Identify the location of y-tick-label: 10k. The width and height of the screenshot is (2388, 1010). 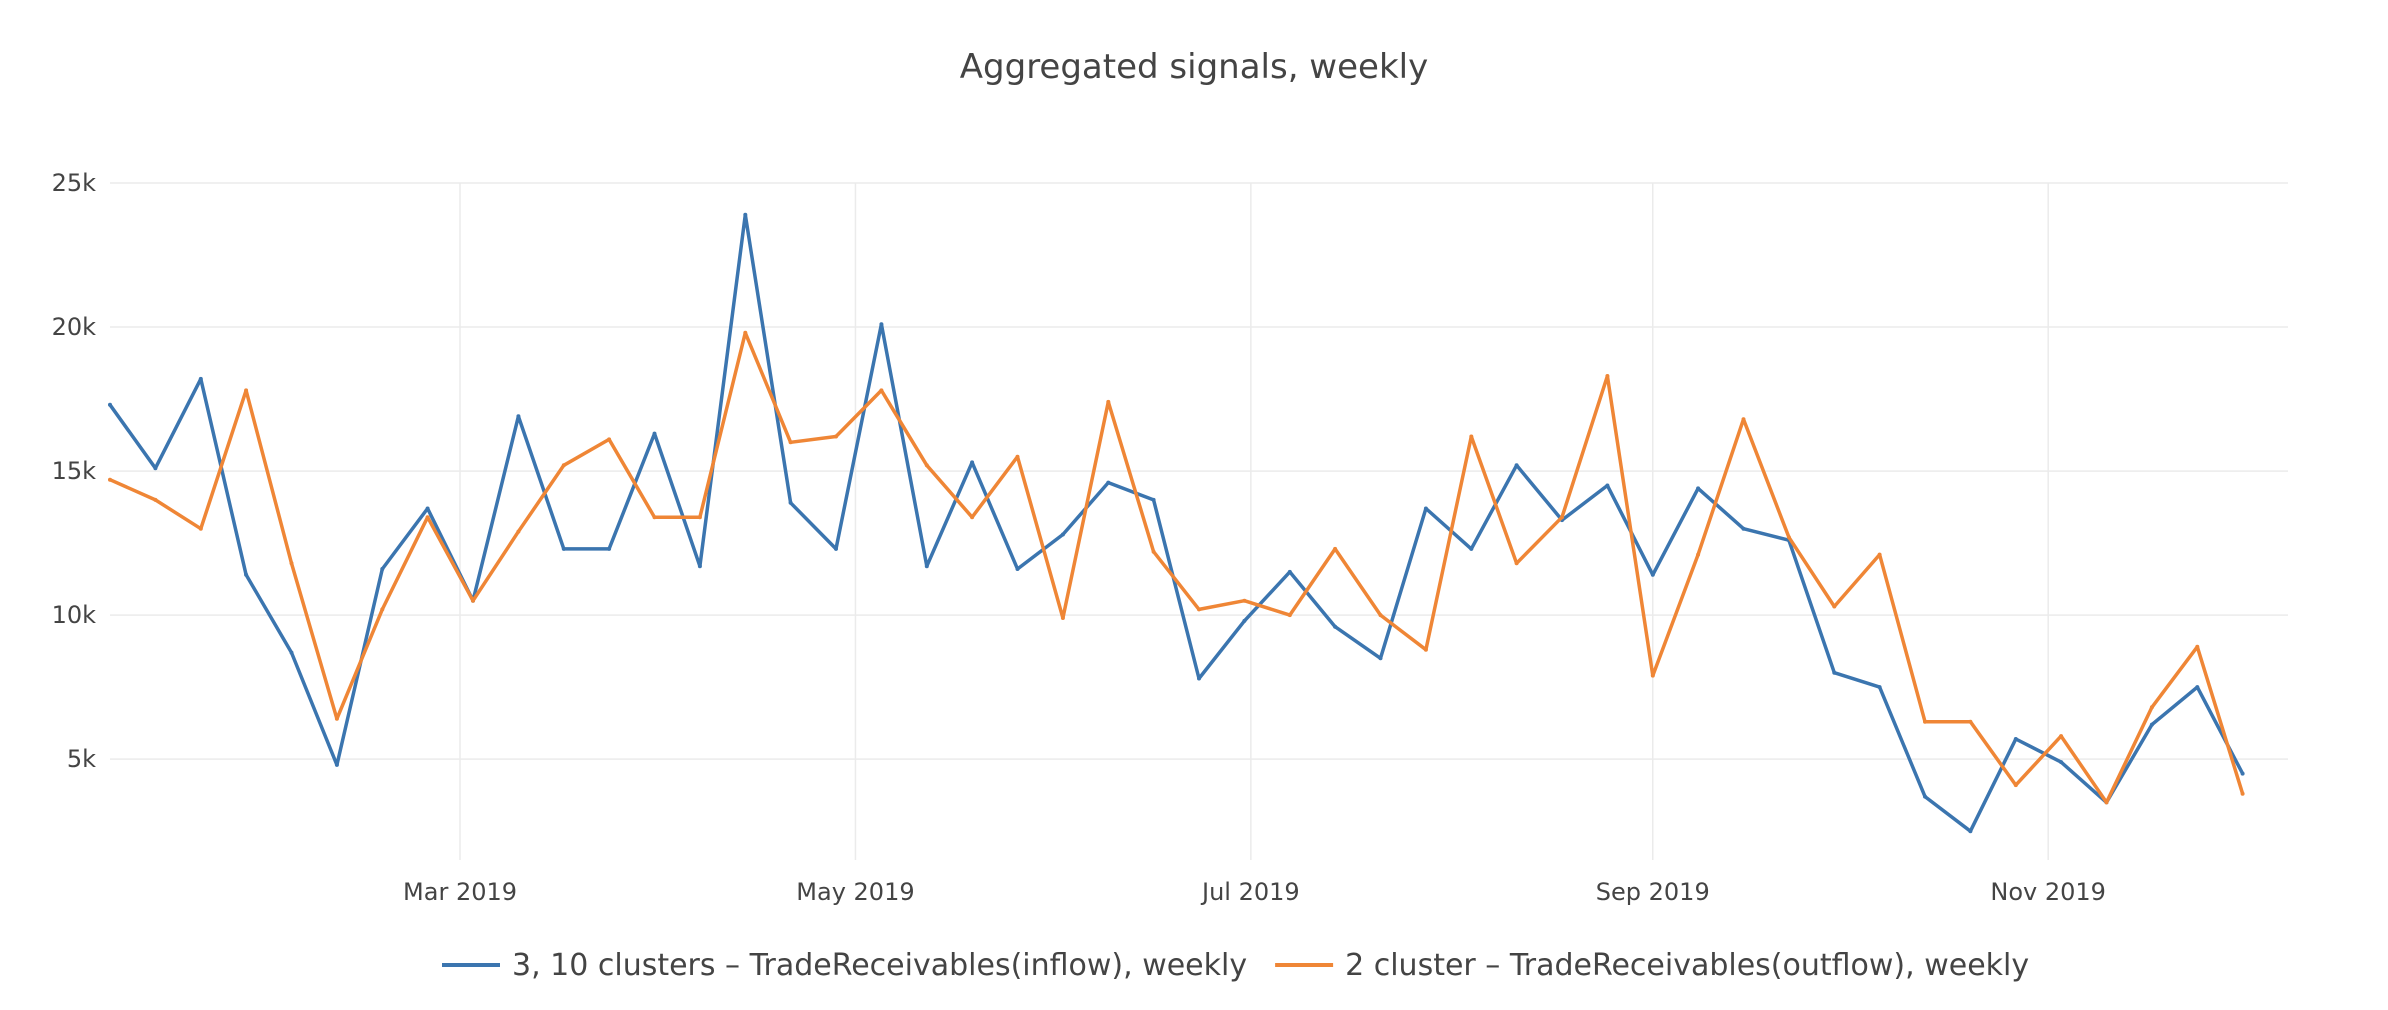
(74, 615).